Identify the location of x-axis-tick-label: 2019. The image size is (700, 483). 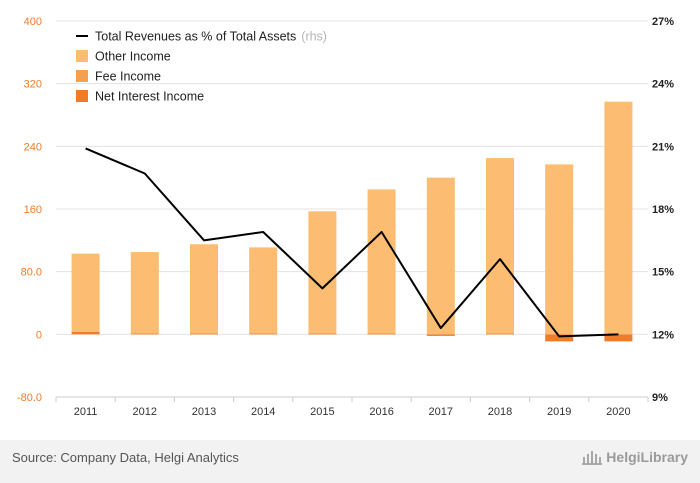
(559, 412).